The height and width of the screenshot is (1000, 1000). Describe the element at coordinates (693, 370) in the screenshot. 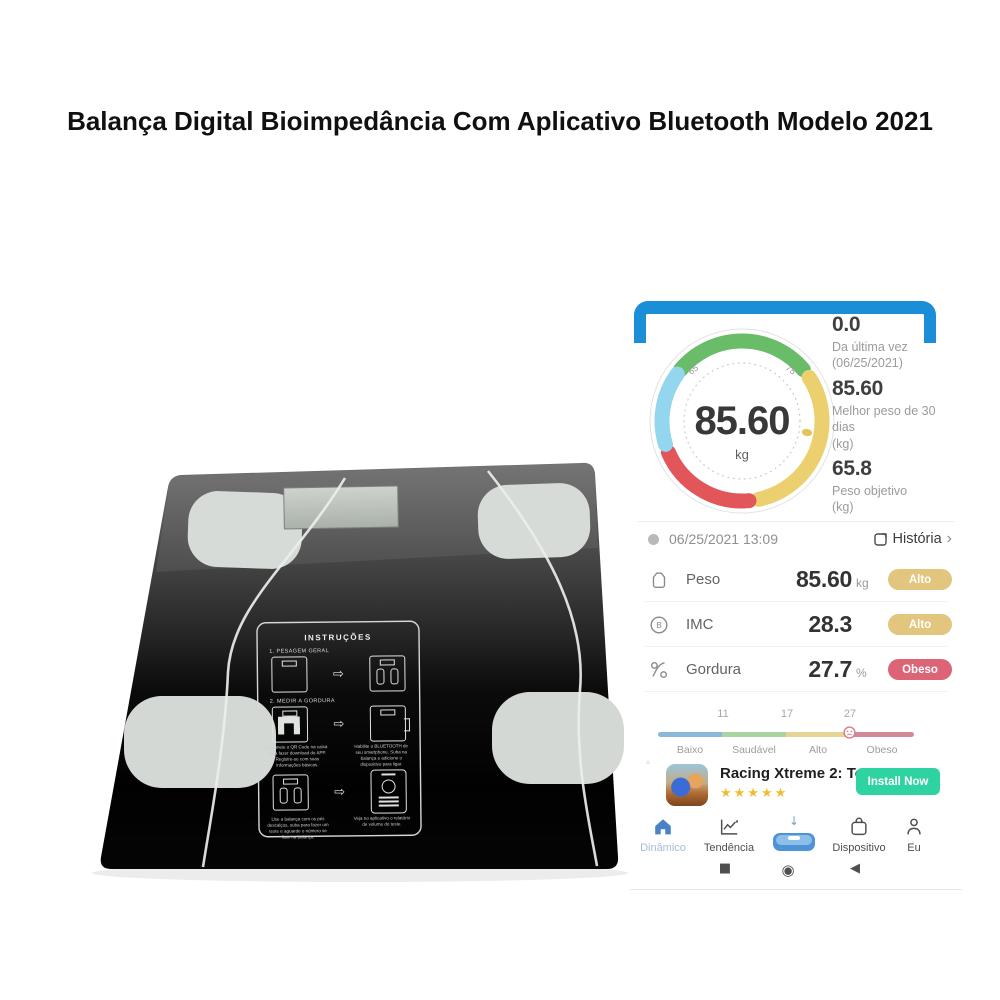

I see `gauge-tick-65: 65` at that location.